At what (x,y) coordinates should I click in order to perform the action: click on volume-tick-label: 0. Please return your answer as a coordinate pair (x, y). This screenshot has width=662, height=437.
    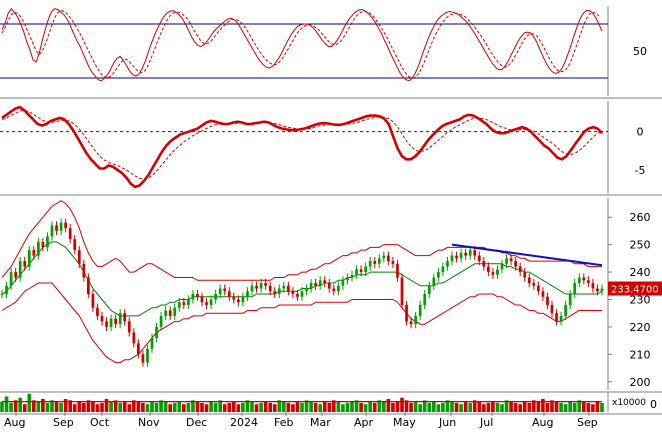
    Looking at the image, I should click on (653, 404).